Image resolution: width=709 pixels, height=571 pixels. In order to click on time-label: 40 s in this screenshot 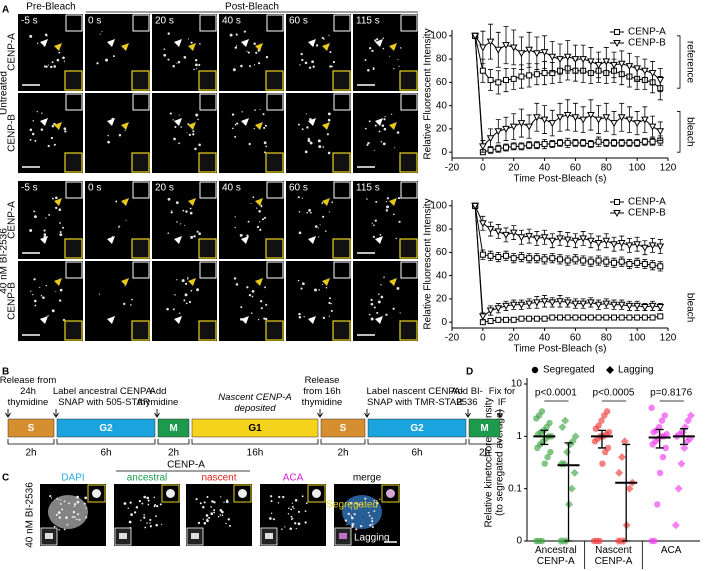, I will do `click(231, 21)`.